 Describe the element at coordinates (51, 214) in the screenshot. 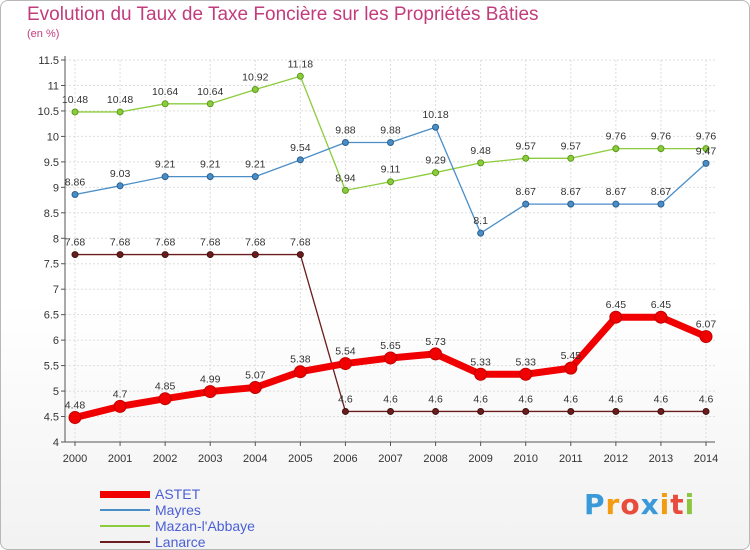

I see `y-tick-label: 8.5` at that location.